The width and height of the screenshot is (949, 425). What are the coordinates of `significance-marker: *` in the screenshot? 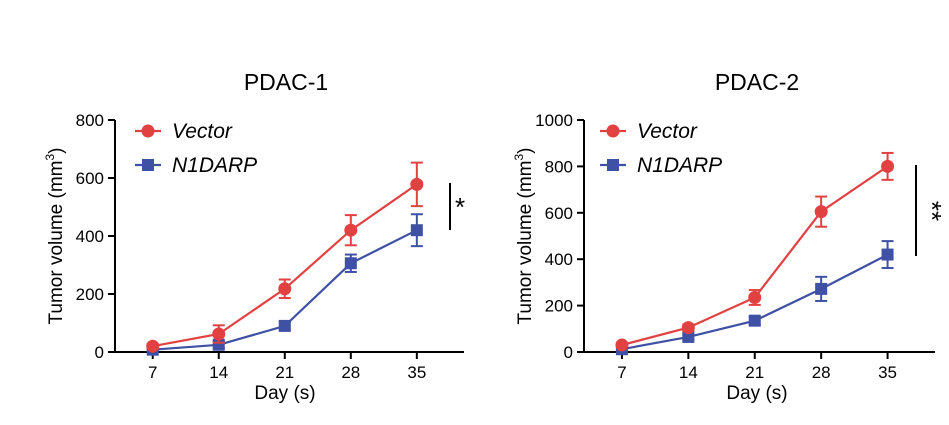 It's located at (460, 207).